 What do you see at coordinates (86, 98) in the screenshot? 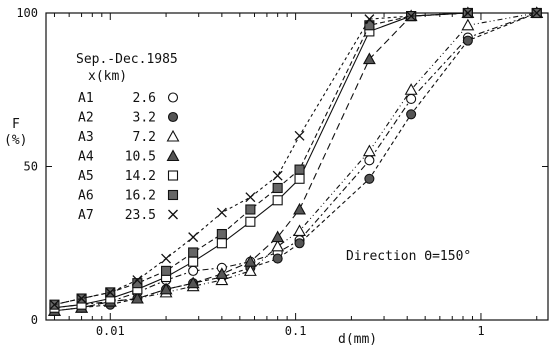
I see `legend-series-name: A1` at bounding box center [86, 98].